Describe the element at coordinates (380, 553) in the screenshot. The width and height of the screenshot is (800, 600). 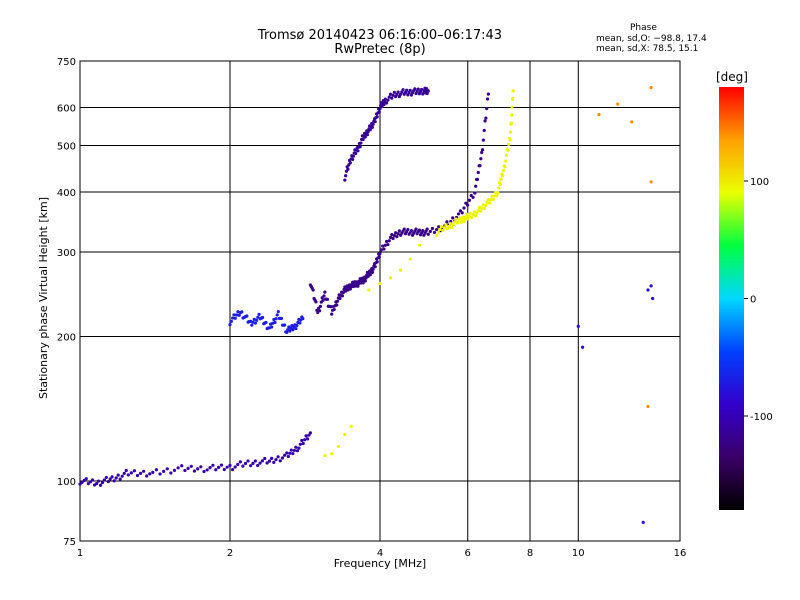
I see `x-tick-label: 4` at that location.